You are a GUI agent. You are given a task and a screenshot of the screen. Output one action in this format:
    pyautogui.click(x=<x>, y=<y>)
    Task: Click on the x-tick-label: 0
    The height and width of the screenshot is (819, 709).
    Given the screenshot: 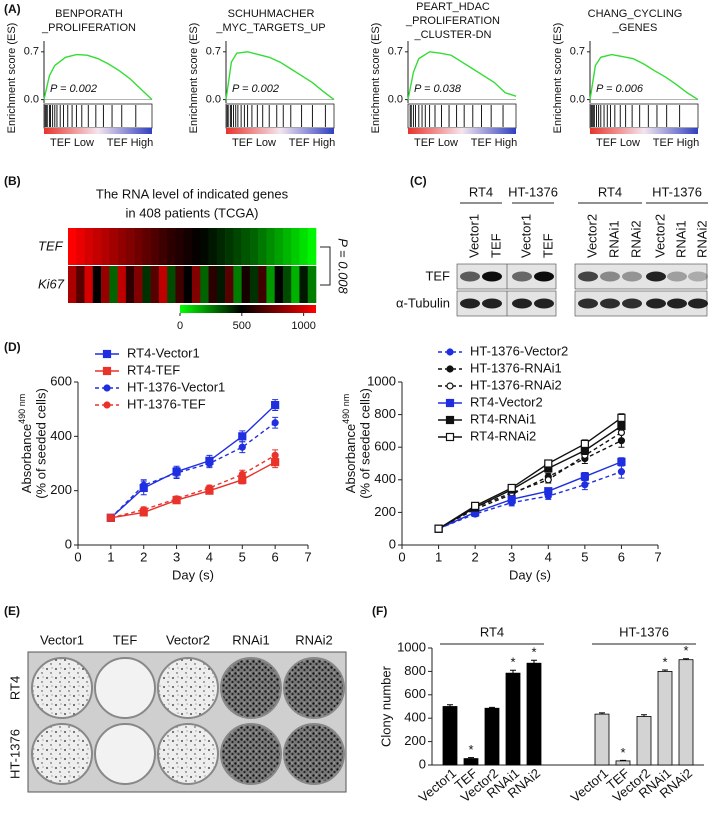 What is the action you would take?
    pyautogui.click(x=77, y=556)
    